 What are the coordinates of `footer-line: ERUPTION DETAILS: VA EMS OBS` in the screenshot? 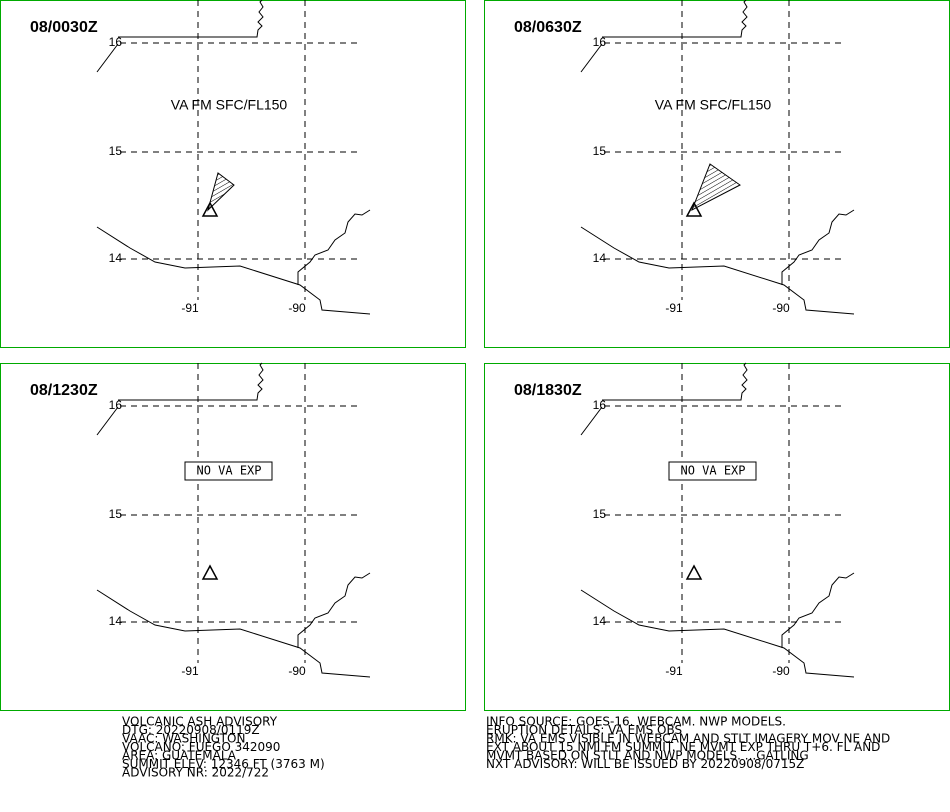 It's located at (584, 730).